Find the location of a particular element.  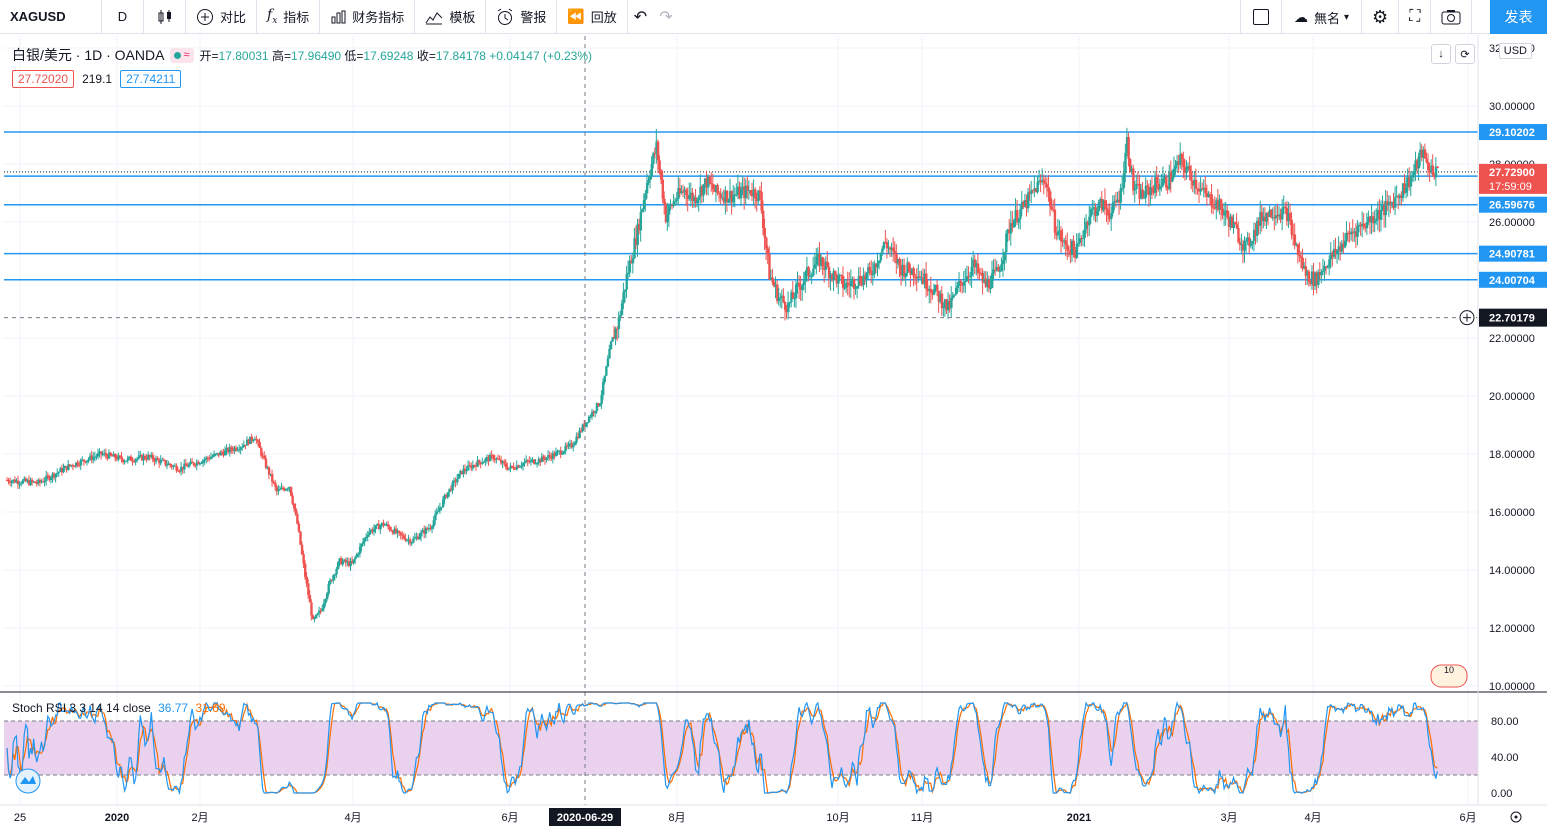

indicators-button: fx 指标 is located at coordinates (289, 17).